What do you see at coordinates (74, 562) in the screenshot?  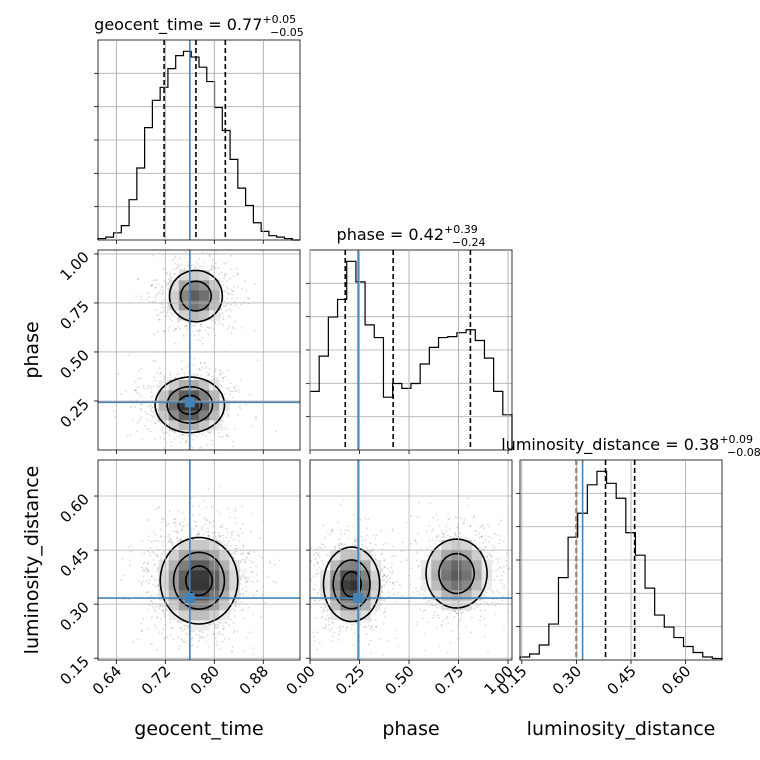 I see `pair1-tick-label-y: 0.45` at bounding box center [74, 562].